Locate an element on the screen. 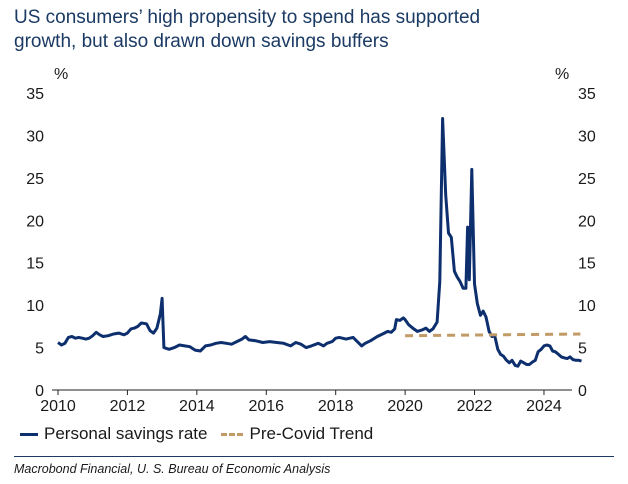 The image size is (628, 484). y-tick-label-right: 25 is located at coordinates (587, 179).